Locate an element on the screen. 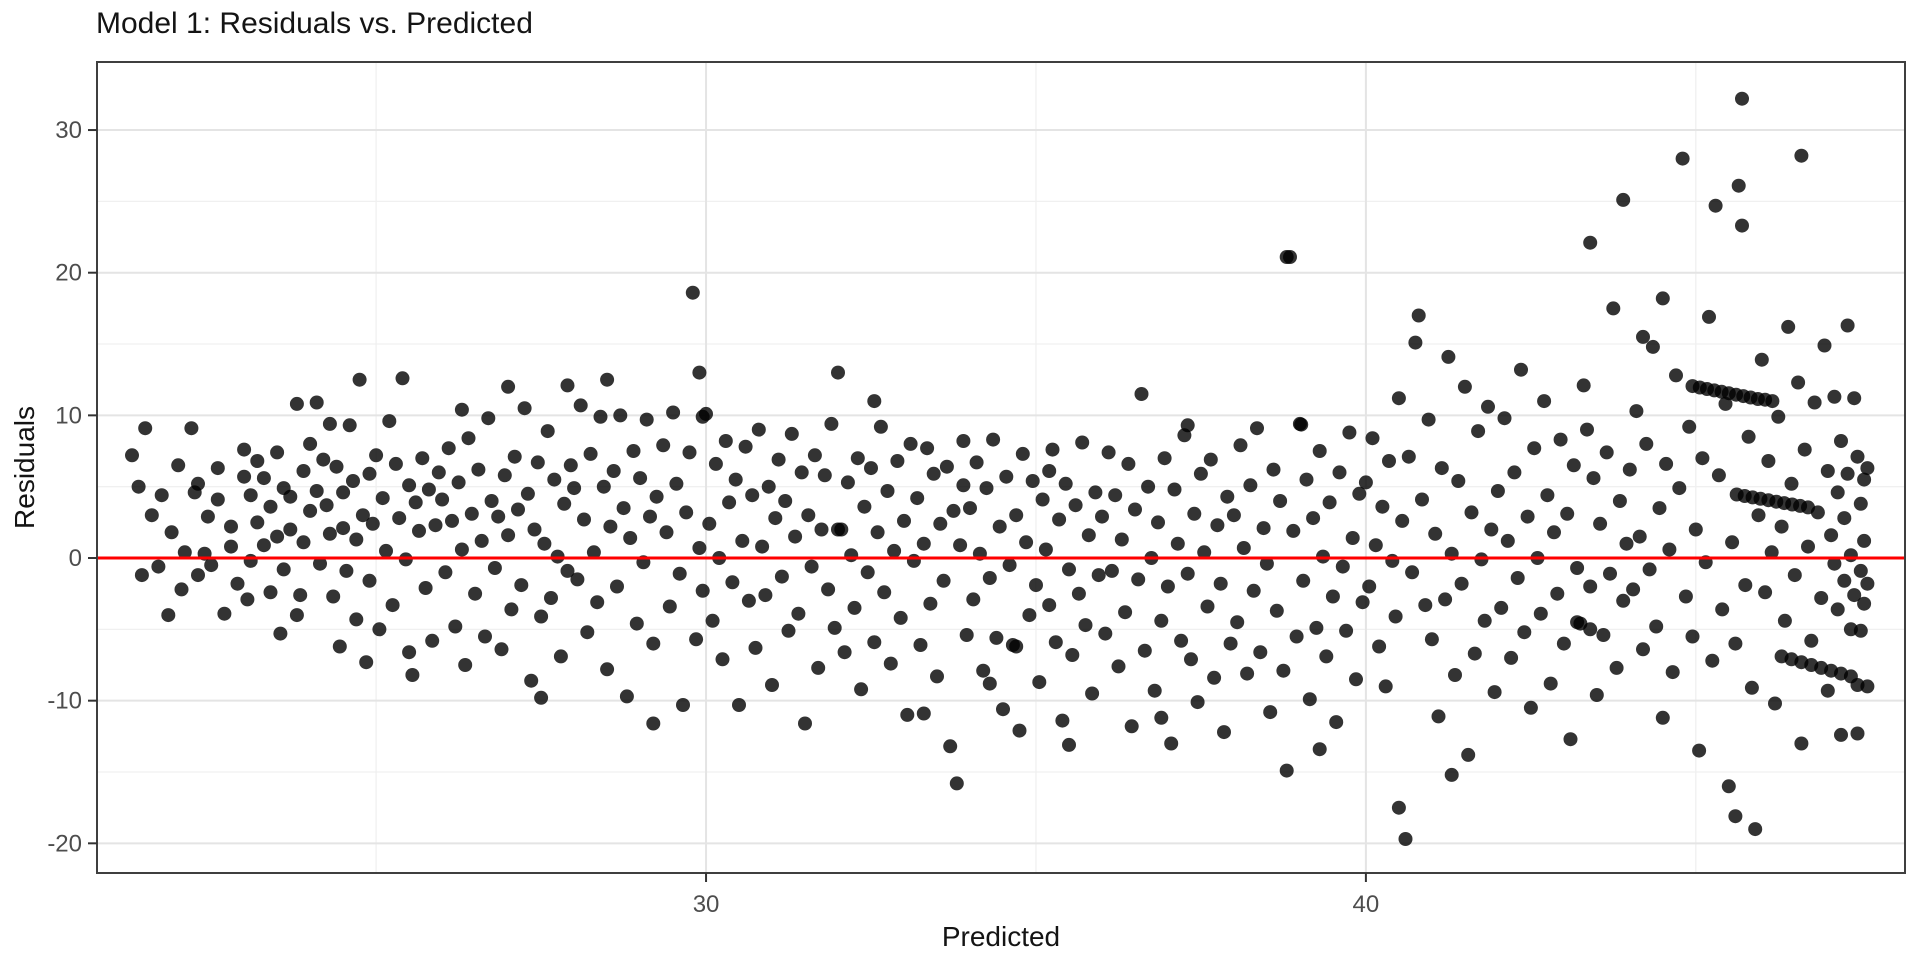 This screenshot has width=1920, height=960. y-tick-label: 20 is located at coordinates (68, 273).